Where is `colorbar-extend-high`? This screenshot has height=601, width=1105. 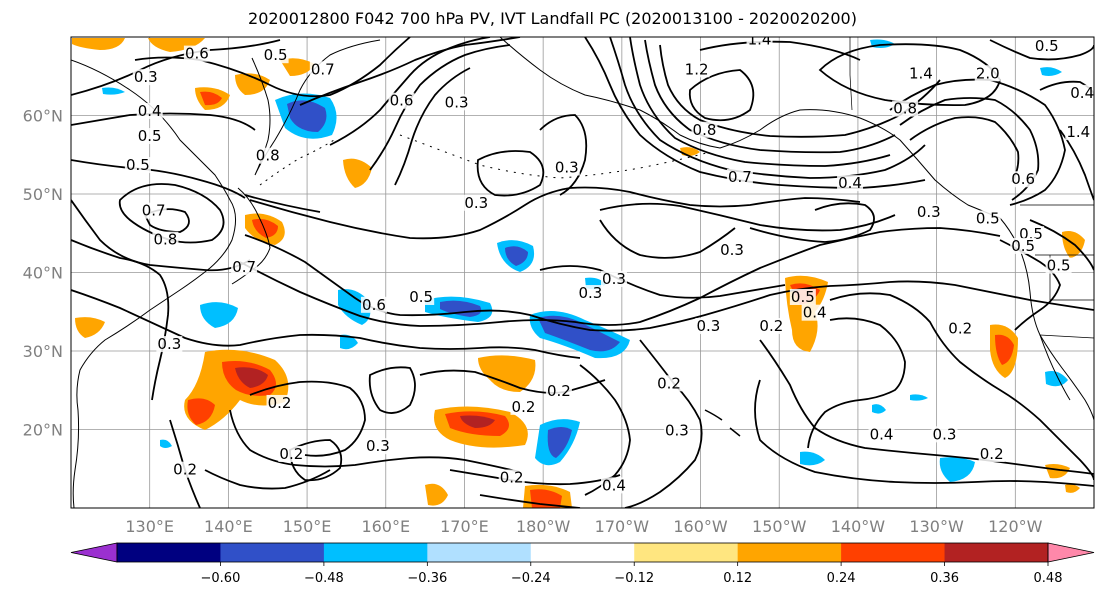
colorbar-extend-high is located at coordinates (1071, 552).